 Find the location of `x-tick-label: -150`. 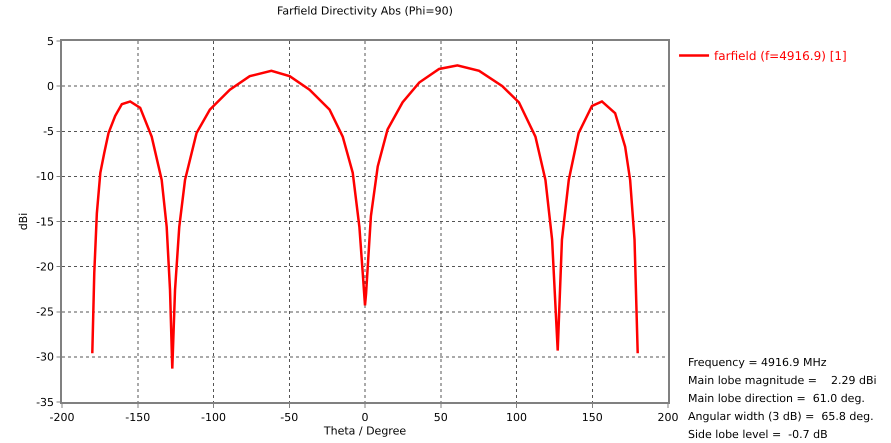

x-tick-label: -150 is located at coordinates (137, 417).